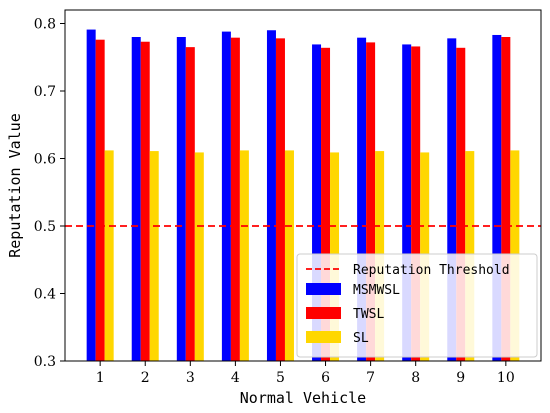 Image resolution: width=550 pixels, height=413 pixels. Describe the element at coordinates (376, 290) in the screenshot. I see `legend-label-msmwsl: MSMWSL` at that location.